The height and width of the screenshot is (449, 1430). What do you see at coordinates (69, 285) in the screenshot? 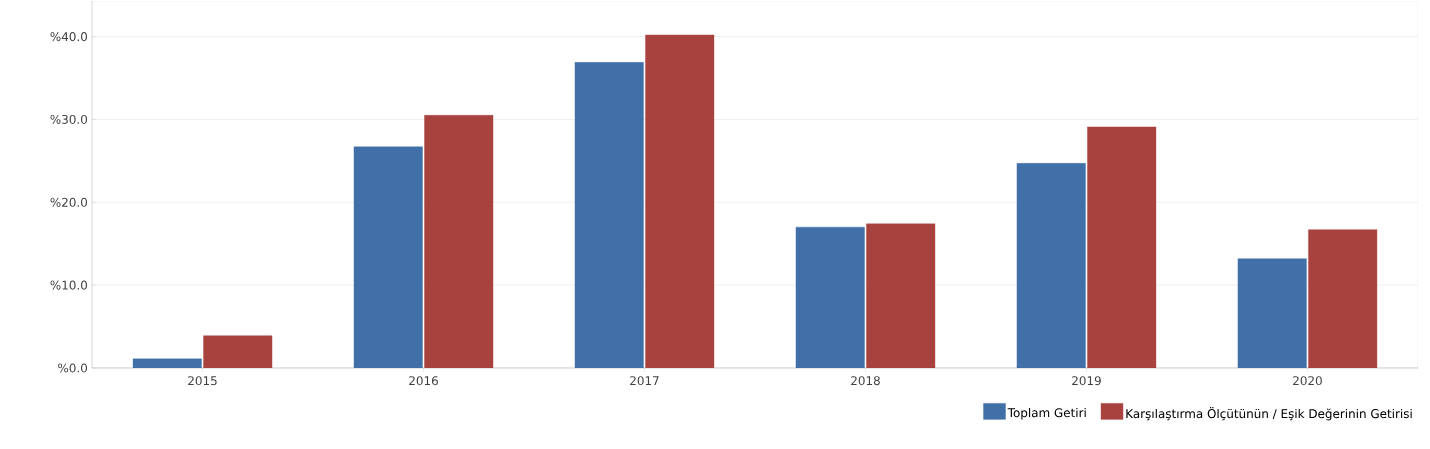
I see `y-tick-label: %10.0` at bounding box center [69, 285].